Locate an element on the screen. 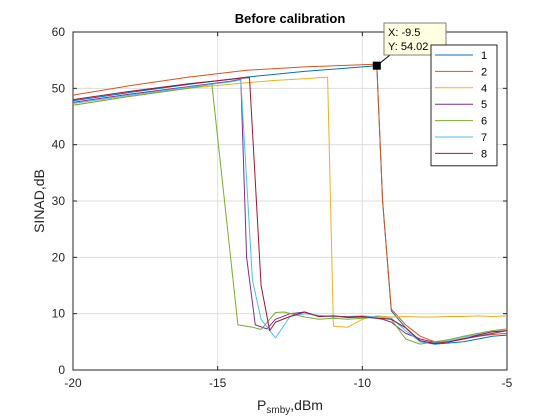 The image size is (560, 420). x-axis-label: Psmby,dBm is located at coordinates (290, 406).